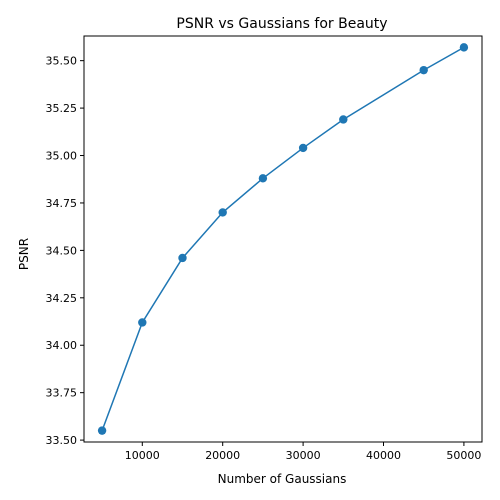  Describe the element at coordinates (62, 345) in the screenshot. I see `y-tick-label: 34.00` at that location.